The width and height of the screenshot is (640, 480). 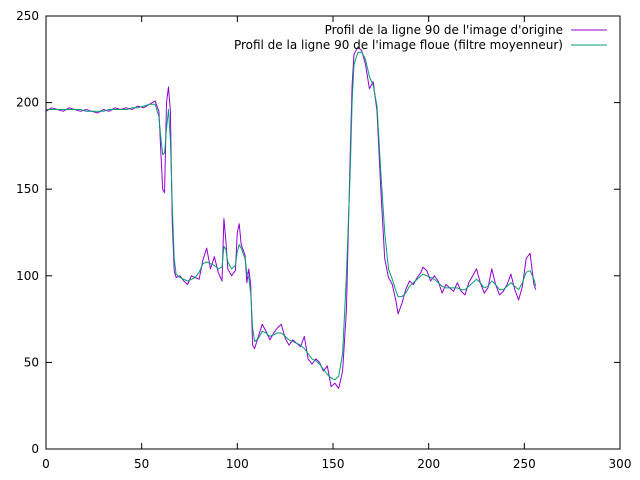 I want to click on x-tick-label: 100, so click(x=237, y=464).